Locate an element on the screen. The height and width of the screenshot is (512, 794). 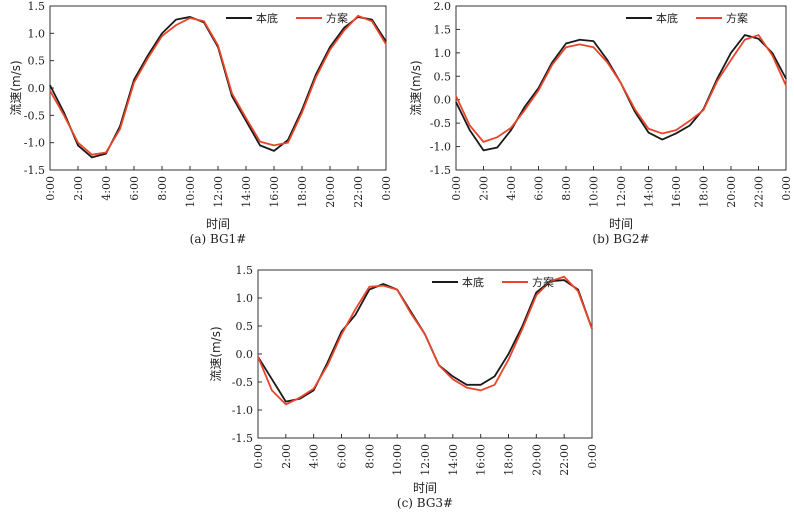
y-tick-label: -1.5 is located at coordinates (34, 170).